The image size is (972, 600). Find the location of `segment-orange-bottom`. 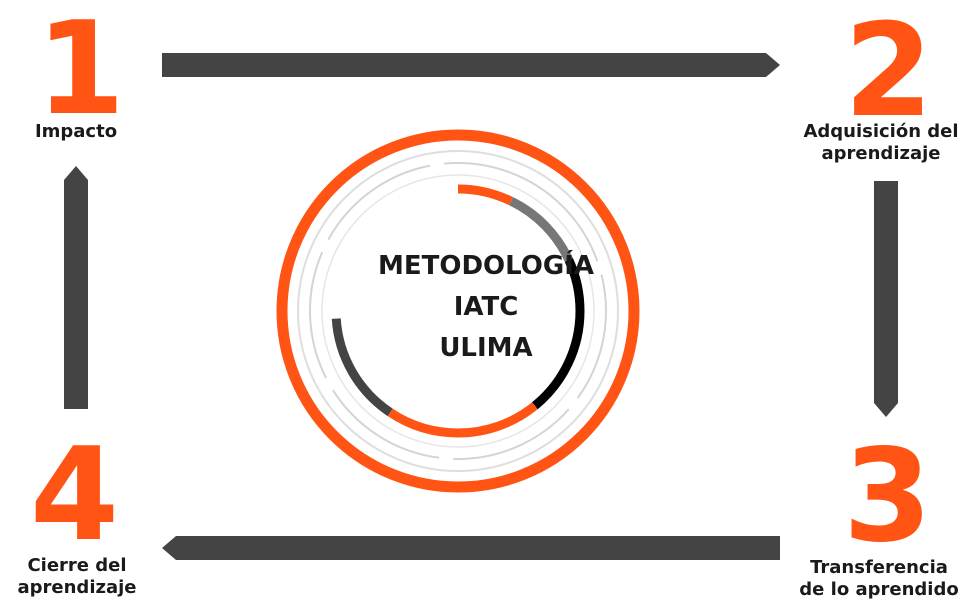

segment-orange-bottom is located at coordinates (458, 311).